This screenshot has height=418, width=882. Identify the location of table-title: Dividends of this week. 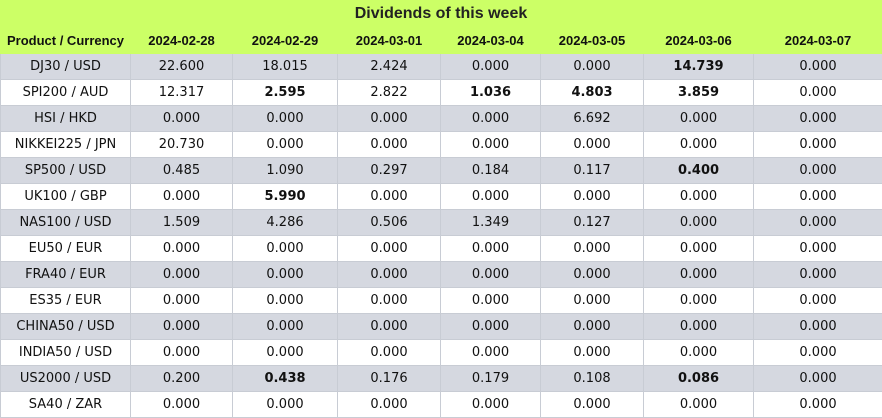
(441, 13).